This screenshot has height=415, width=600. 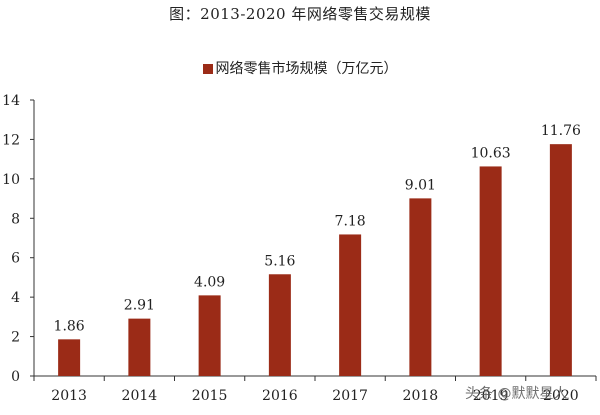 What do you see at coordinates (11, 140) in the screenshot?
I see `y-tick-label: 12` at bounding box center [11, 140].